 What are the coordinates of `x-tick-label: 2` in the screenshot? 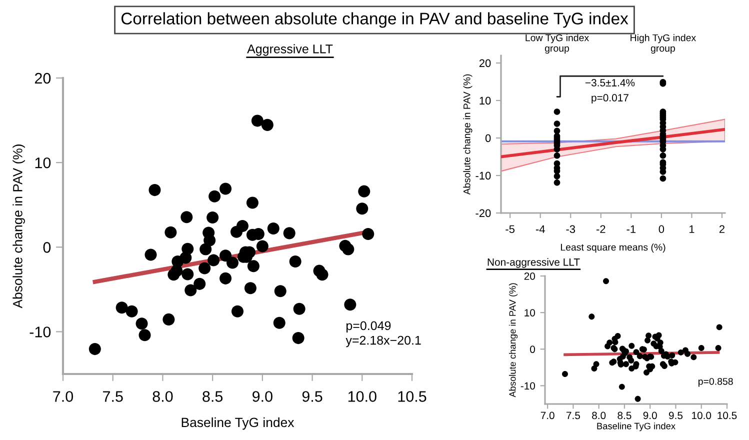 It's located at (721, 229).